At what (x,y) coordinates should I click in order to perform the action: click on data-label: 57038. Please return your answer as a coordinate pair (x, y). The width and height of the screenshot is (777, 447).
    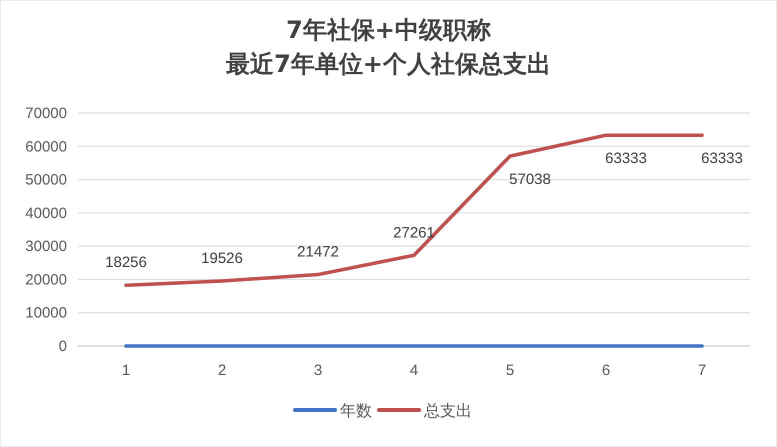
    Looking at the image, I should click on (530, 179).